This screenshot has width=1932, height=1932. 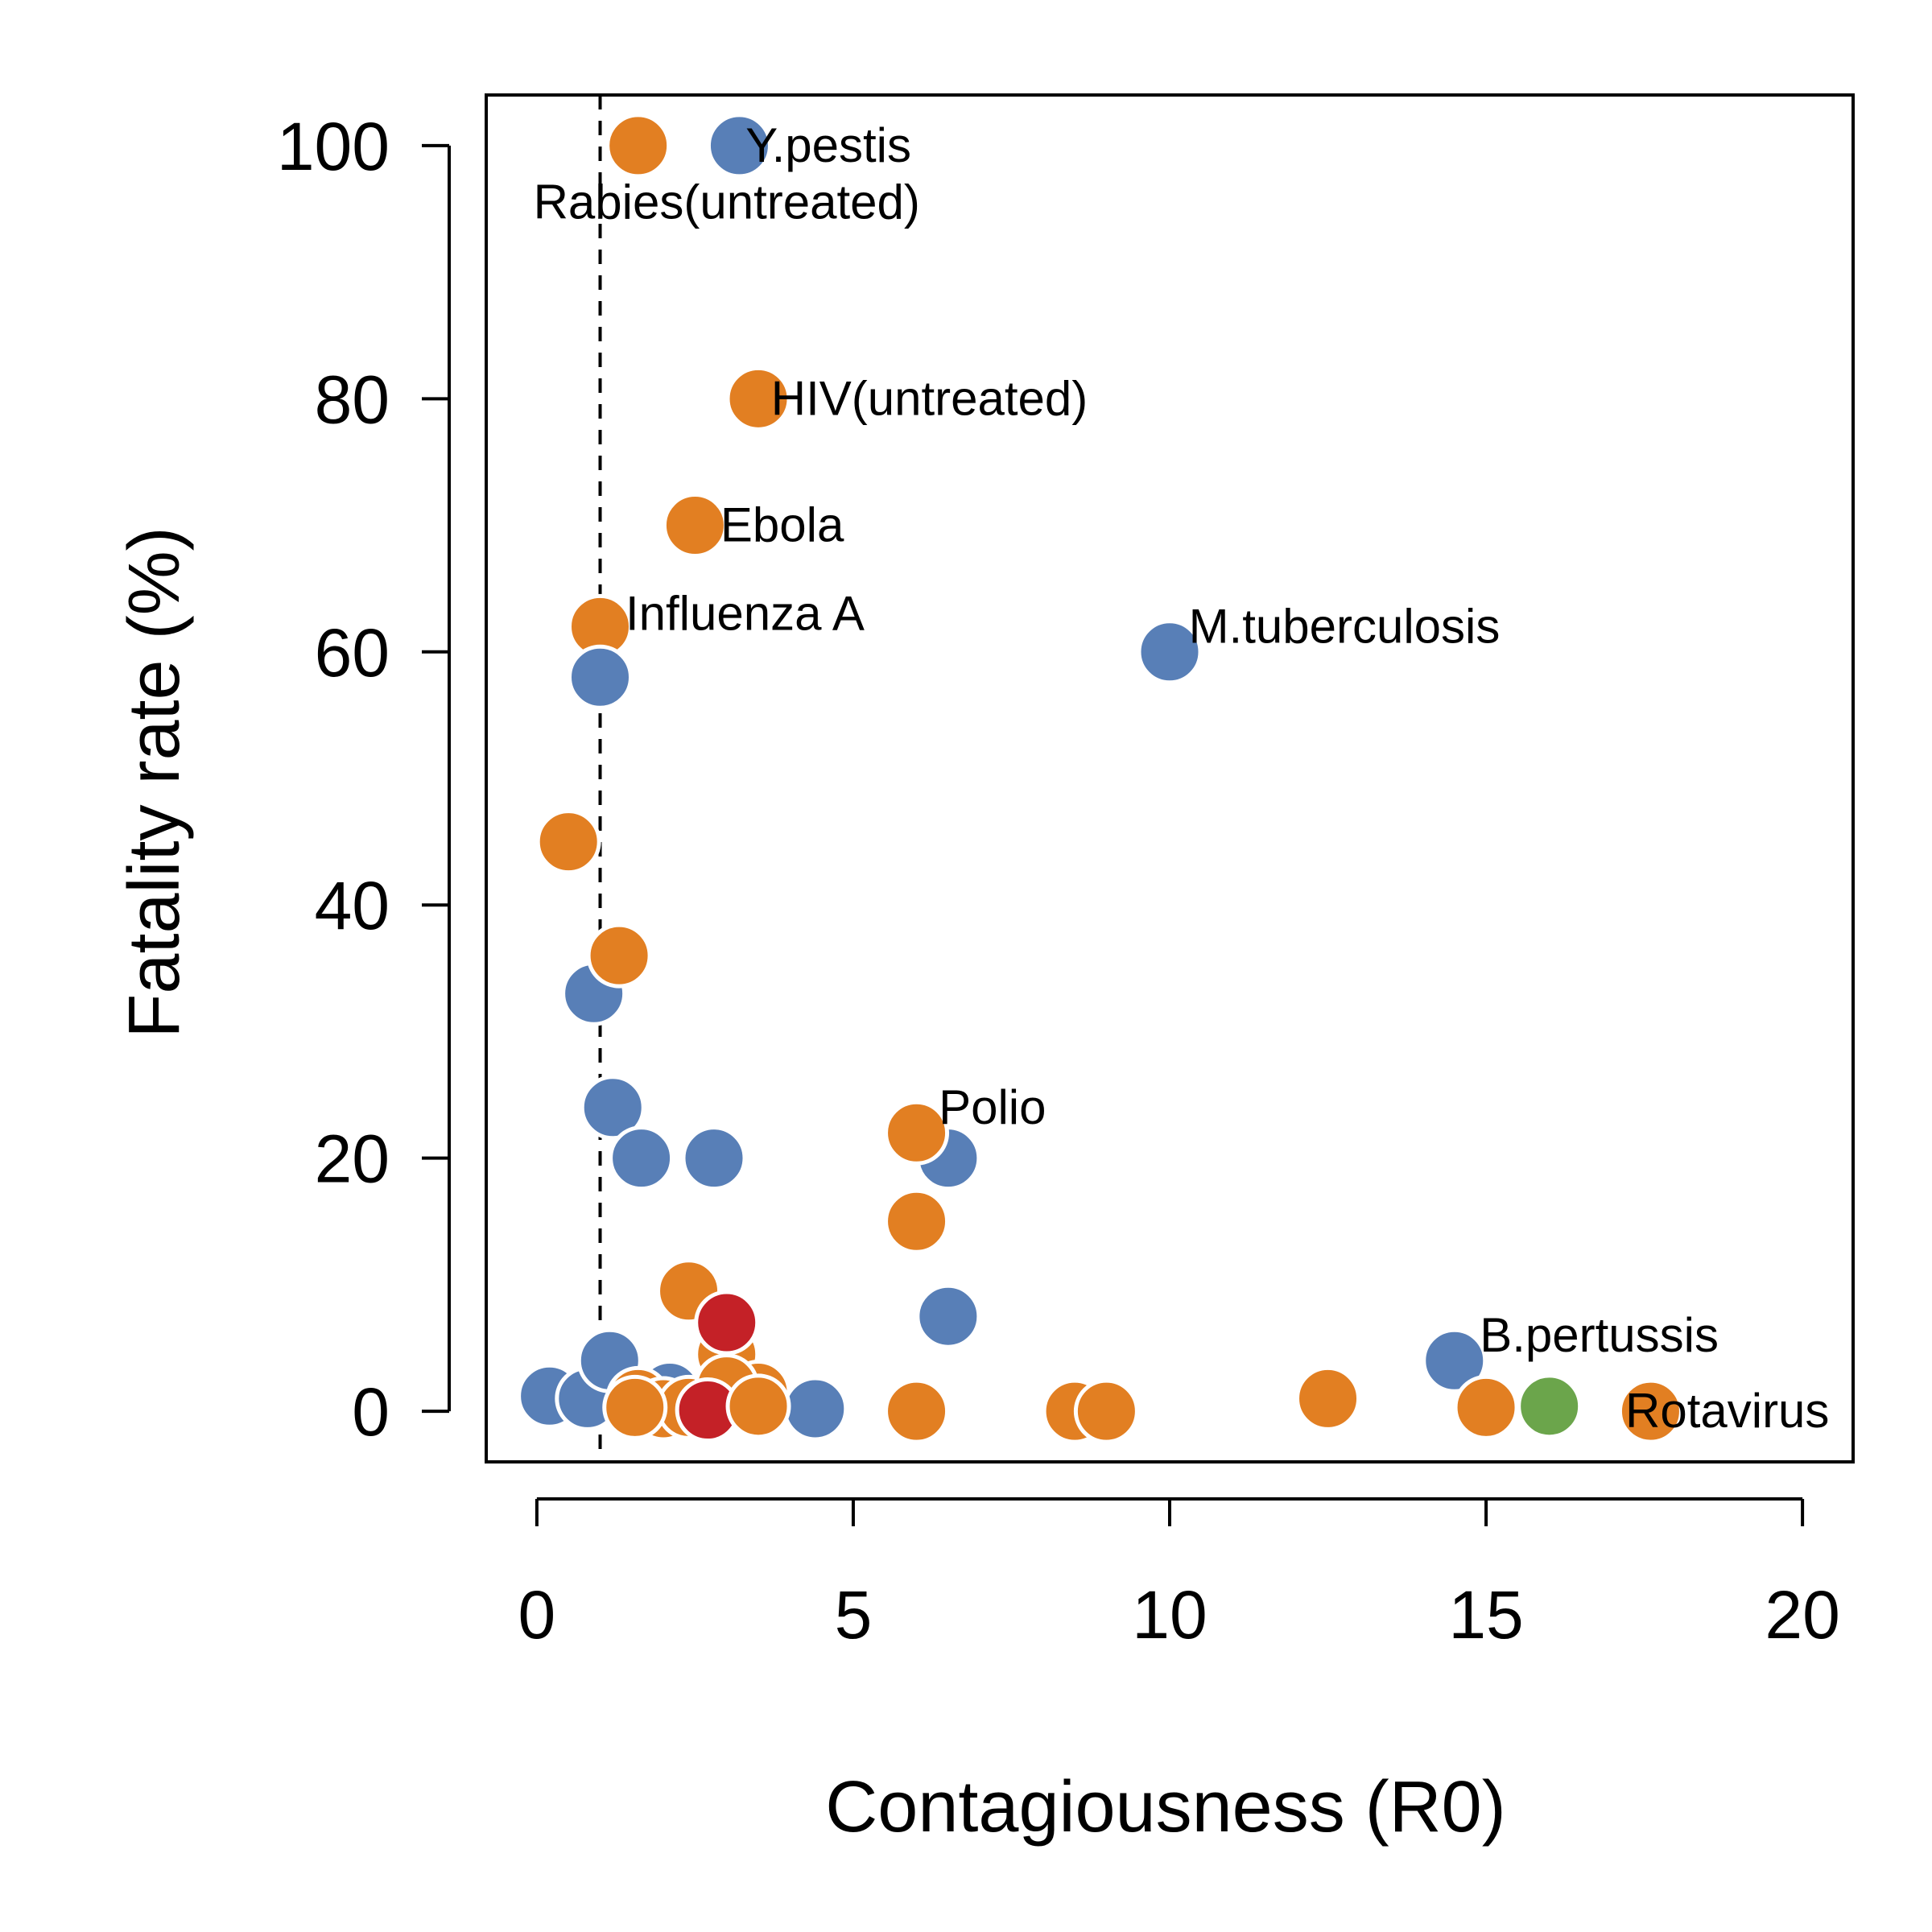 What do you see at coordinates (537, 1615) in the screenshot?
I see `x-tick-label: 0` at bounding box center [537, 1615].